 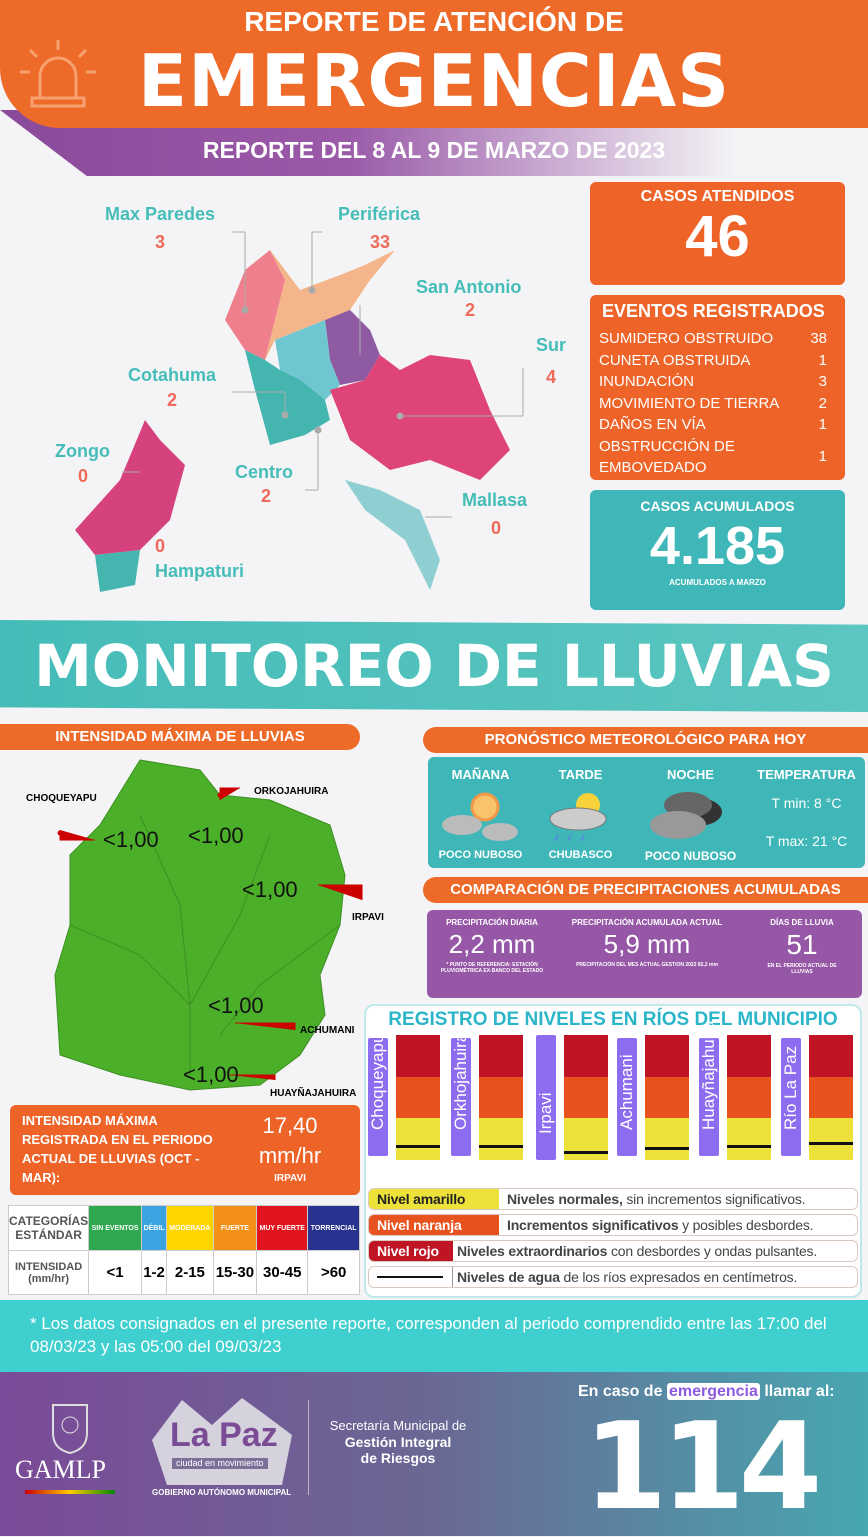 What do you see at coordinates (580, 855) in the screenshot?
I see `period-condition: CHUBASCO` at bounding box center [580, 855].